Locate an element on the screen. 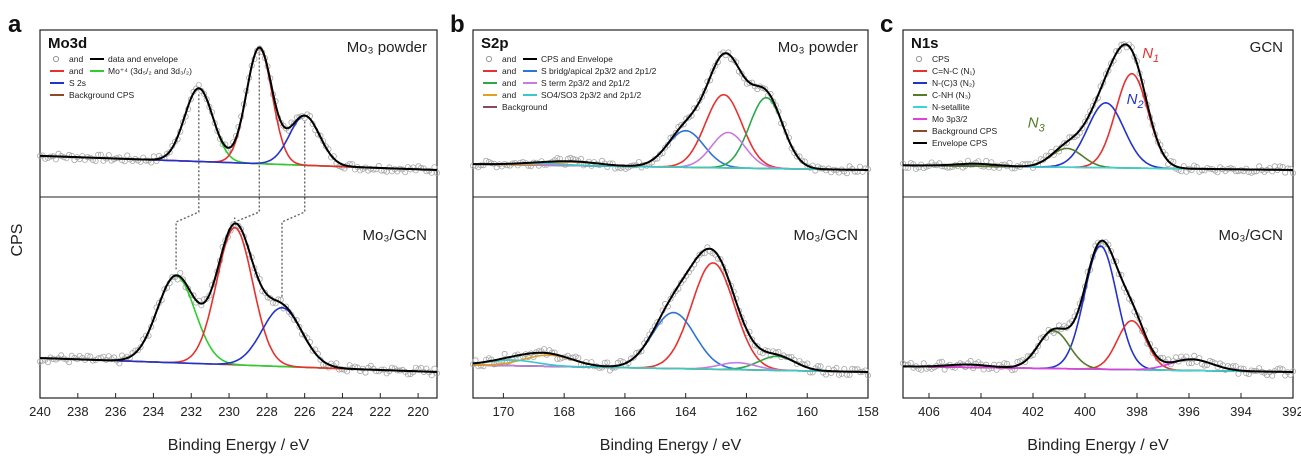 This screenshot has width=1301, height=469. legend-label: CPS is located at coordinates (941, 59).